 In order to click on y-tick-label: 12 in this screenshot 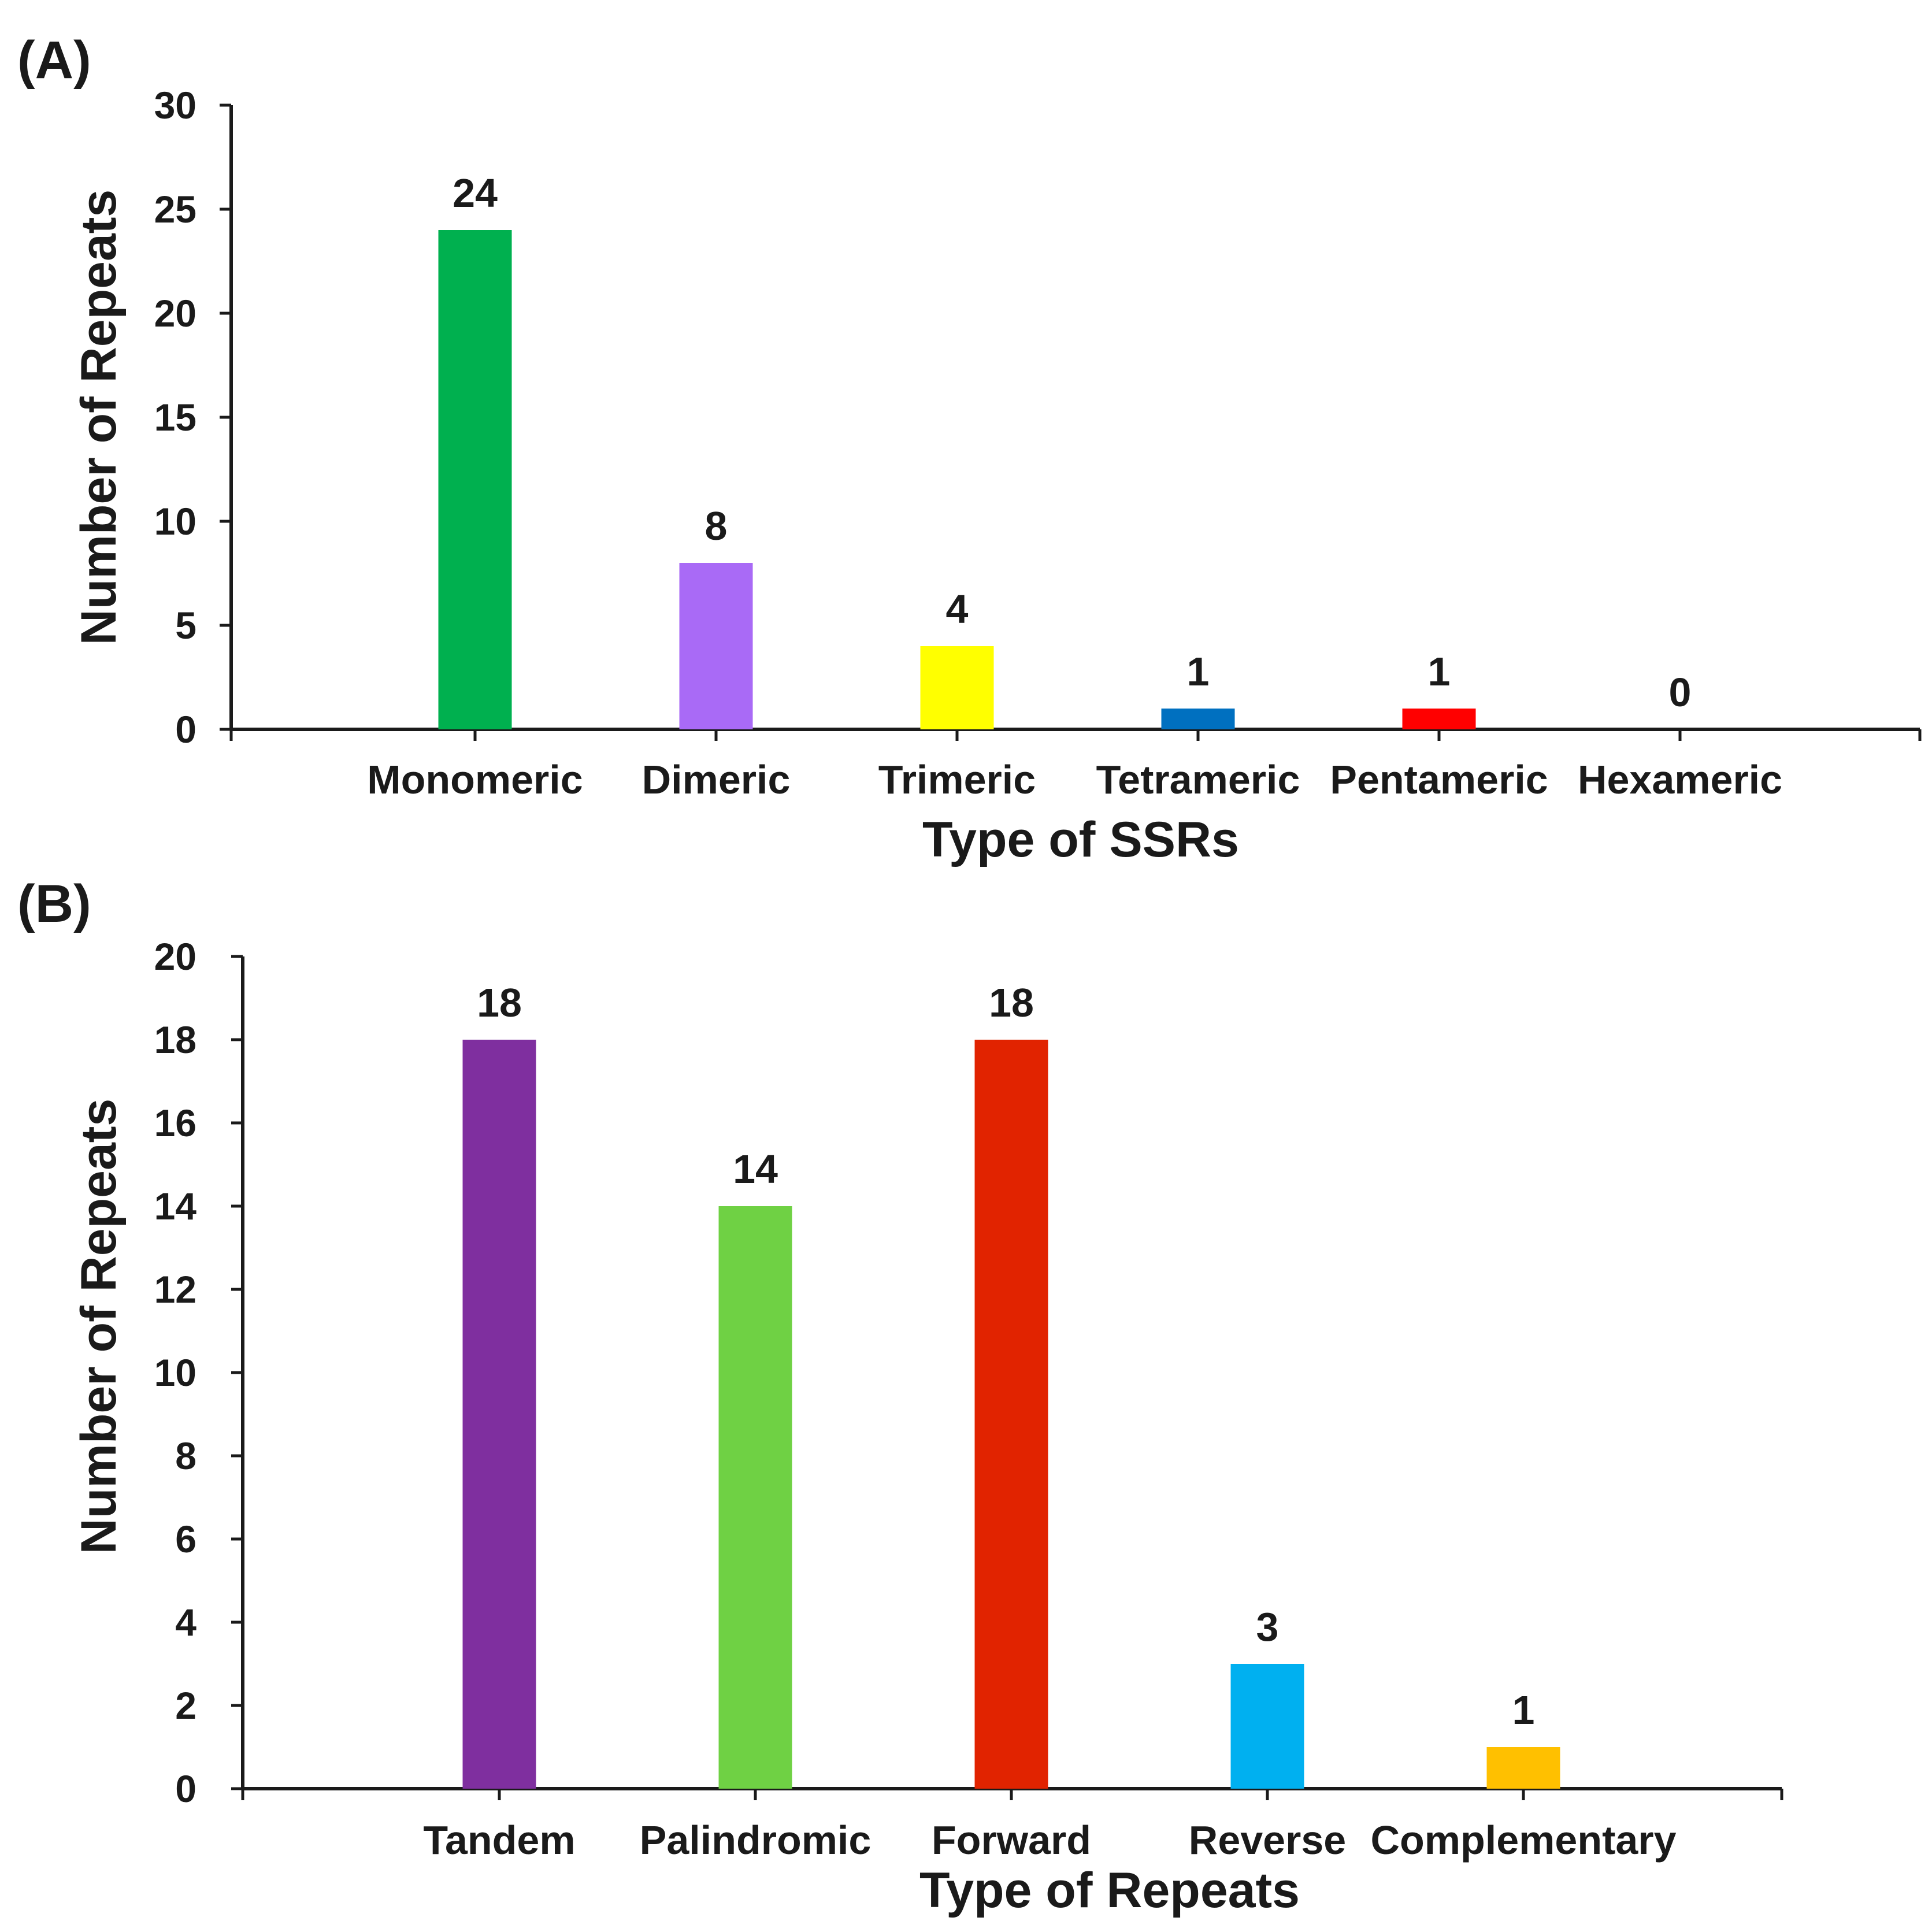, I will do `click(175, 1289)`.